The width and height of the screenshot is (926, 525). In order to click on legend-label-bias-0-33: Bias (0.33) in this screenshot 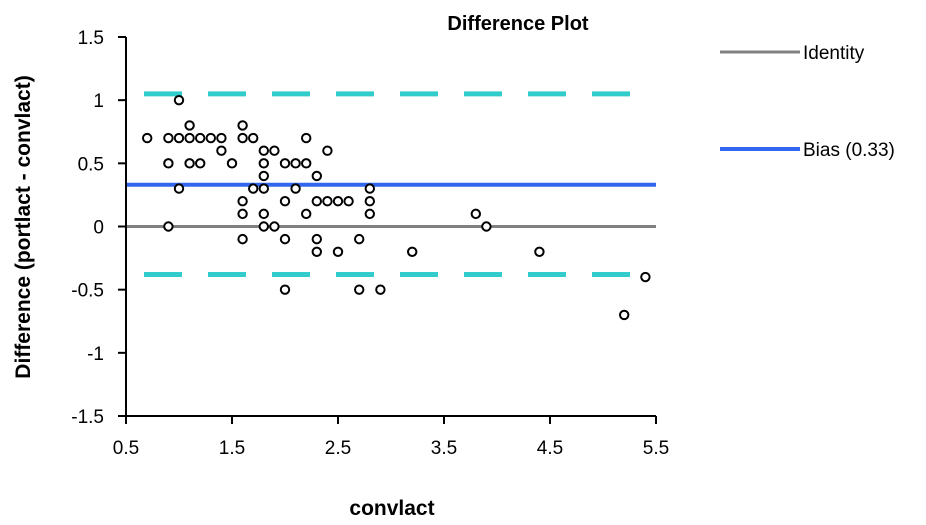, I will do `click(849, 150)`.